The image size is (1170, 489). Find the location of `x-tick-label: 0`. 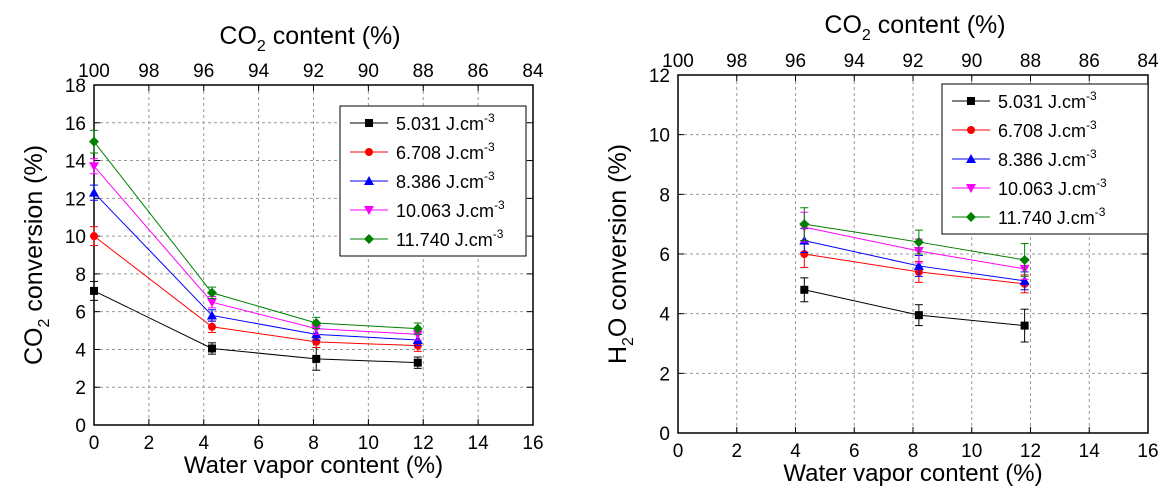

x-tick-label: 0 is located at coordinates (678, 451).